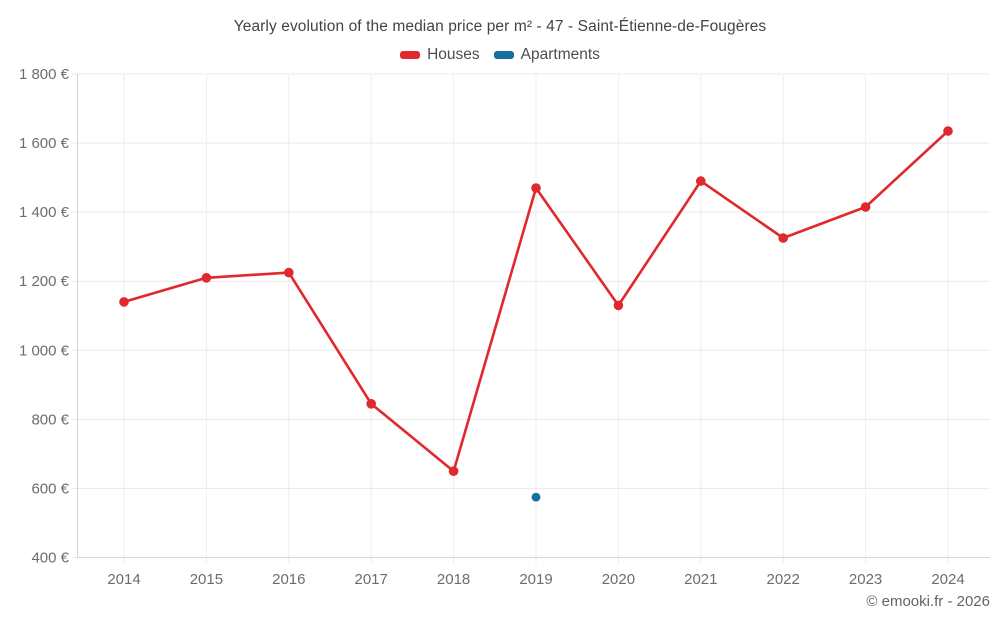 This screenshot has width=1000, height=625. What do you see at coordinates (289, 272) in the screenshot?
I see `data-point-houses-2016` at bounding box center [289, 272].